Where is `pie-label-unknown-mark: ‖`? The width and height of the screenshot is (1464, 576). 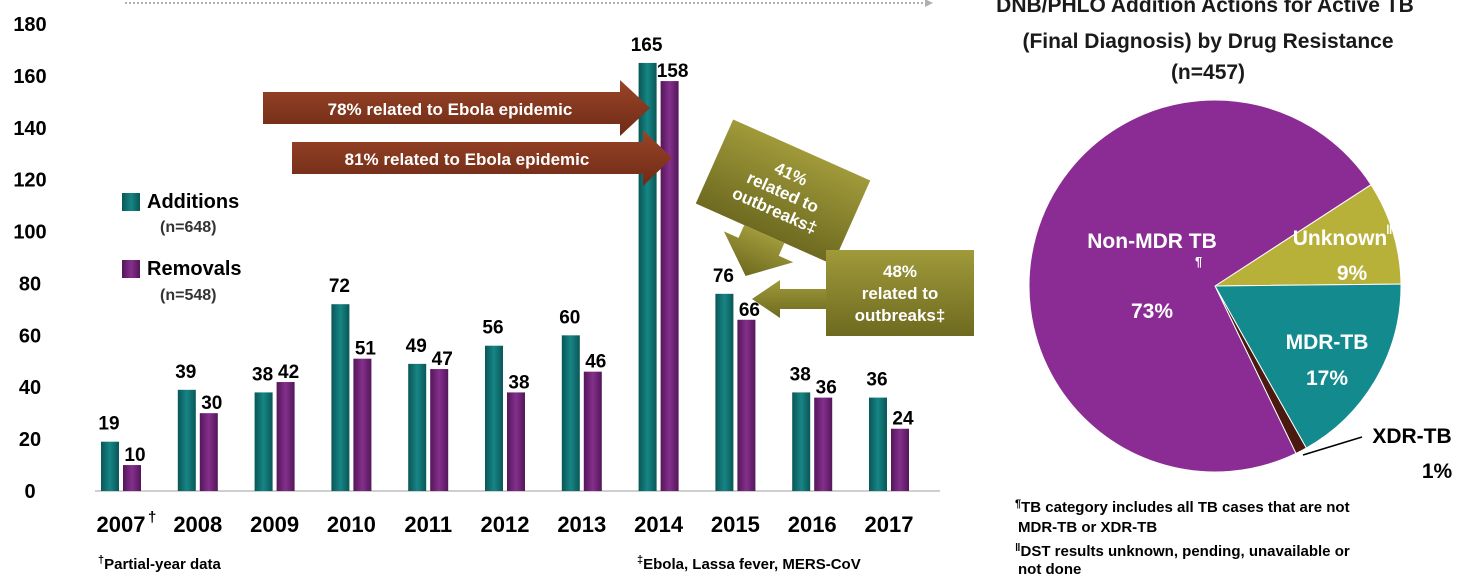
pie-label-unknown-mark: ‖ is located at coordinates (1389, 229).